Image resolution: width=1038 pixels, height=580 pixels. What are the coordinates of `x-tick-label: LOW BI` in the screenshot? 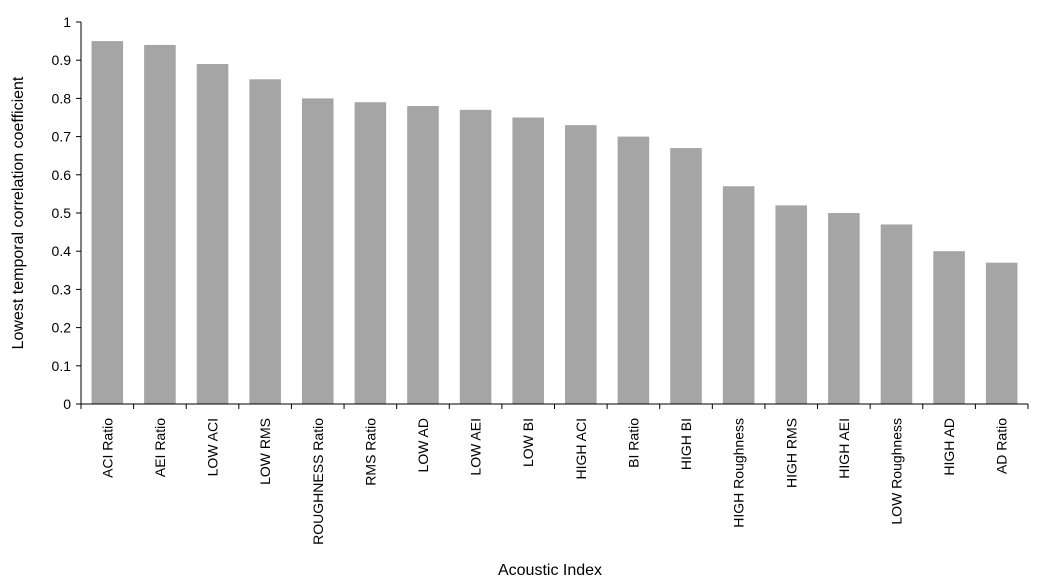 It's located at (528, 442).